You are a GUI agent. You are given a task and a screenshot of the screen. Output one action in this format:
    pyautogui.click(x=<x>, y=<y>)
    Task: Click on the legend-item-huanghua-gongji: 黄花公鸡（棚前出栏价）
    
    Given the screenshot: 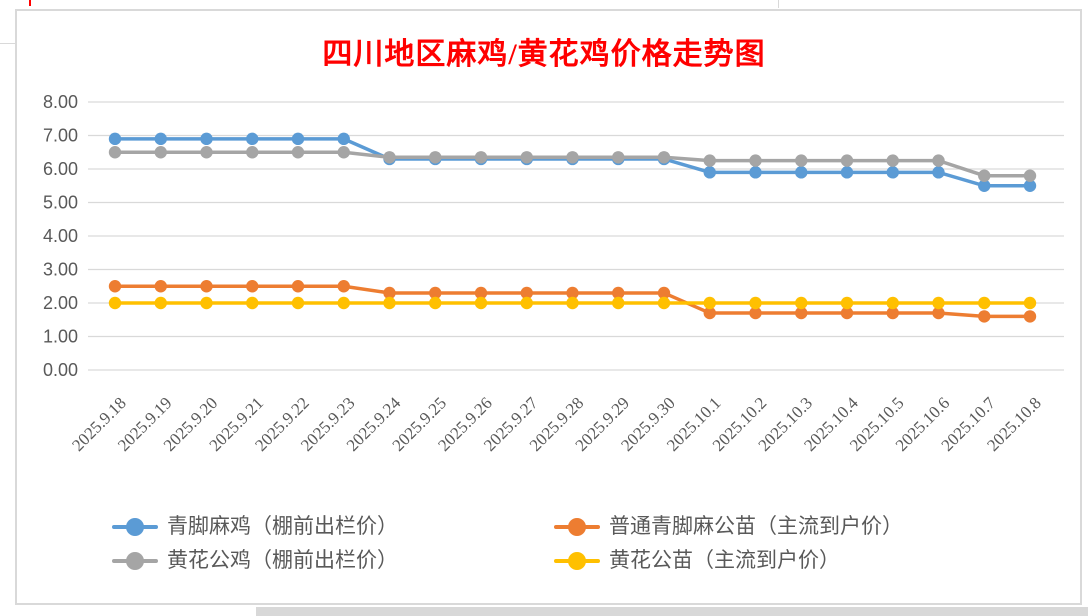 What is the action you would take?
    pyautogui.click(x=333, y=560)
    